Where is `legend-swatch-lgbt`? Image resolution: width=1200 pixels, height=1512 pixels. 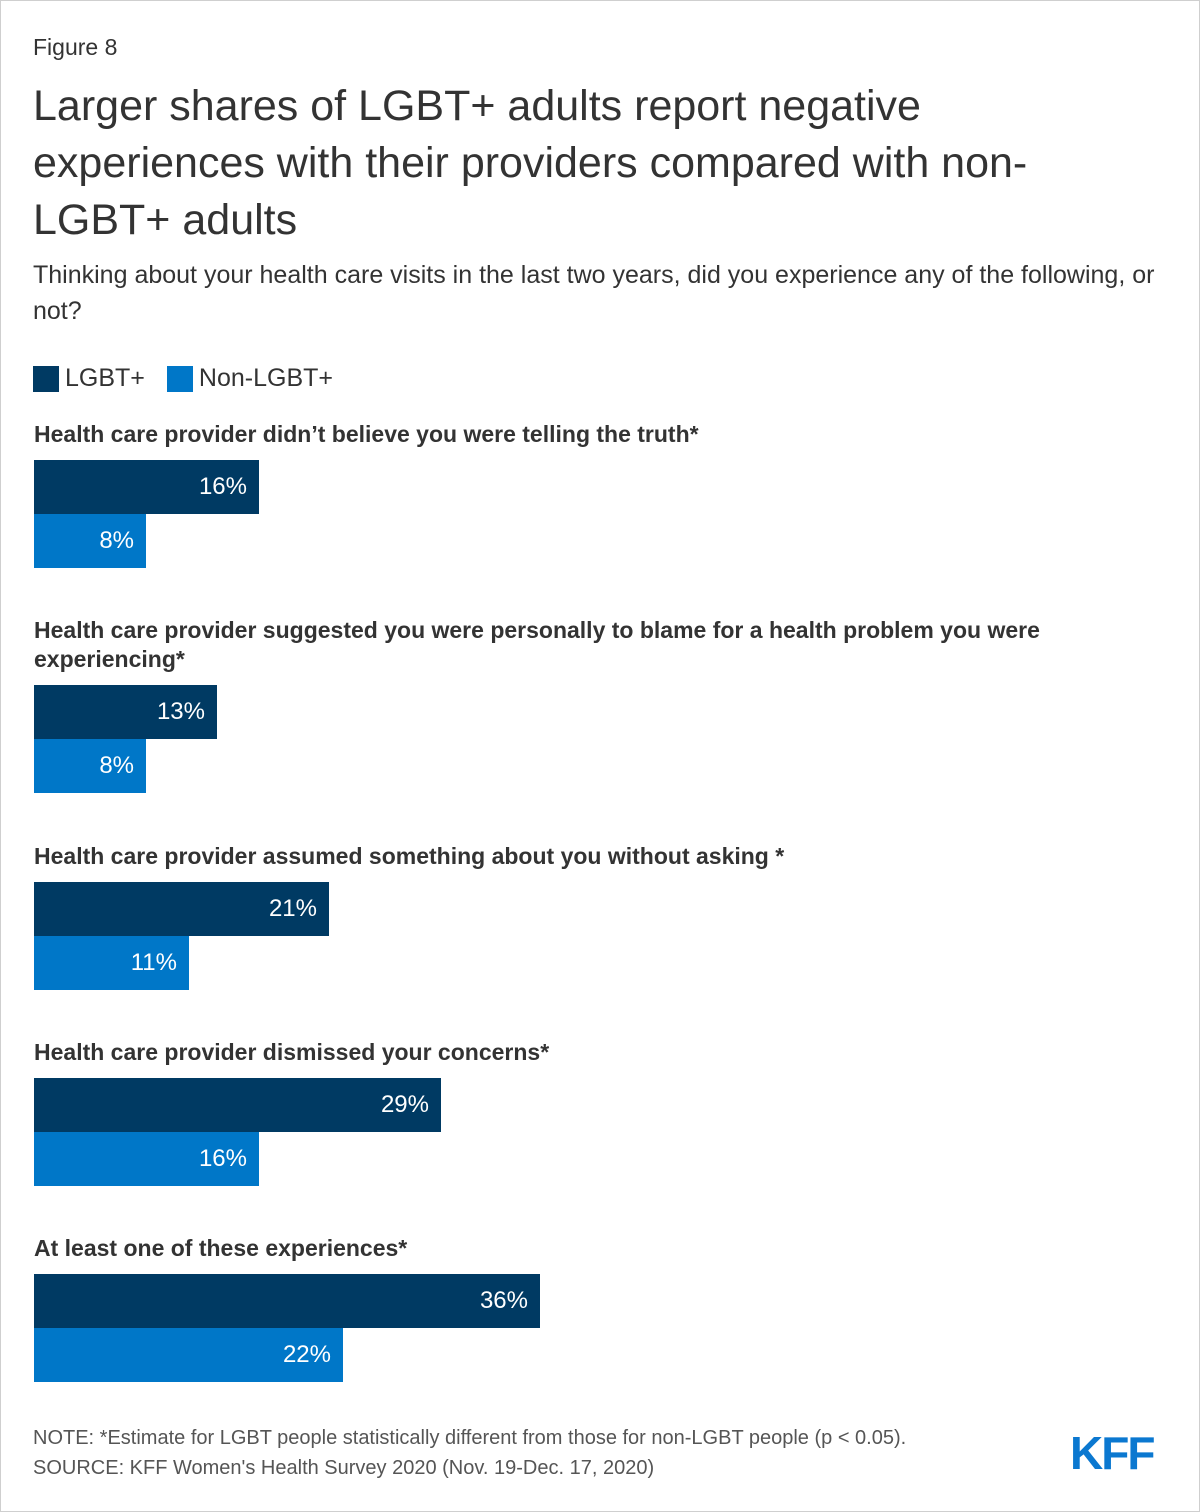 legend-swatch-lgbt is located at coordinates (46, 378).